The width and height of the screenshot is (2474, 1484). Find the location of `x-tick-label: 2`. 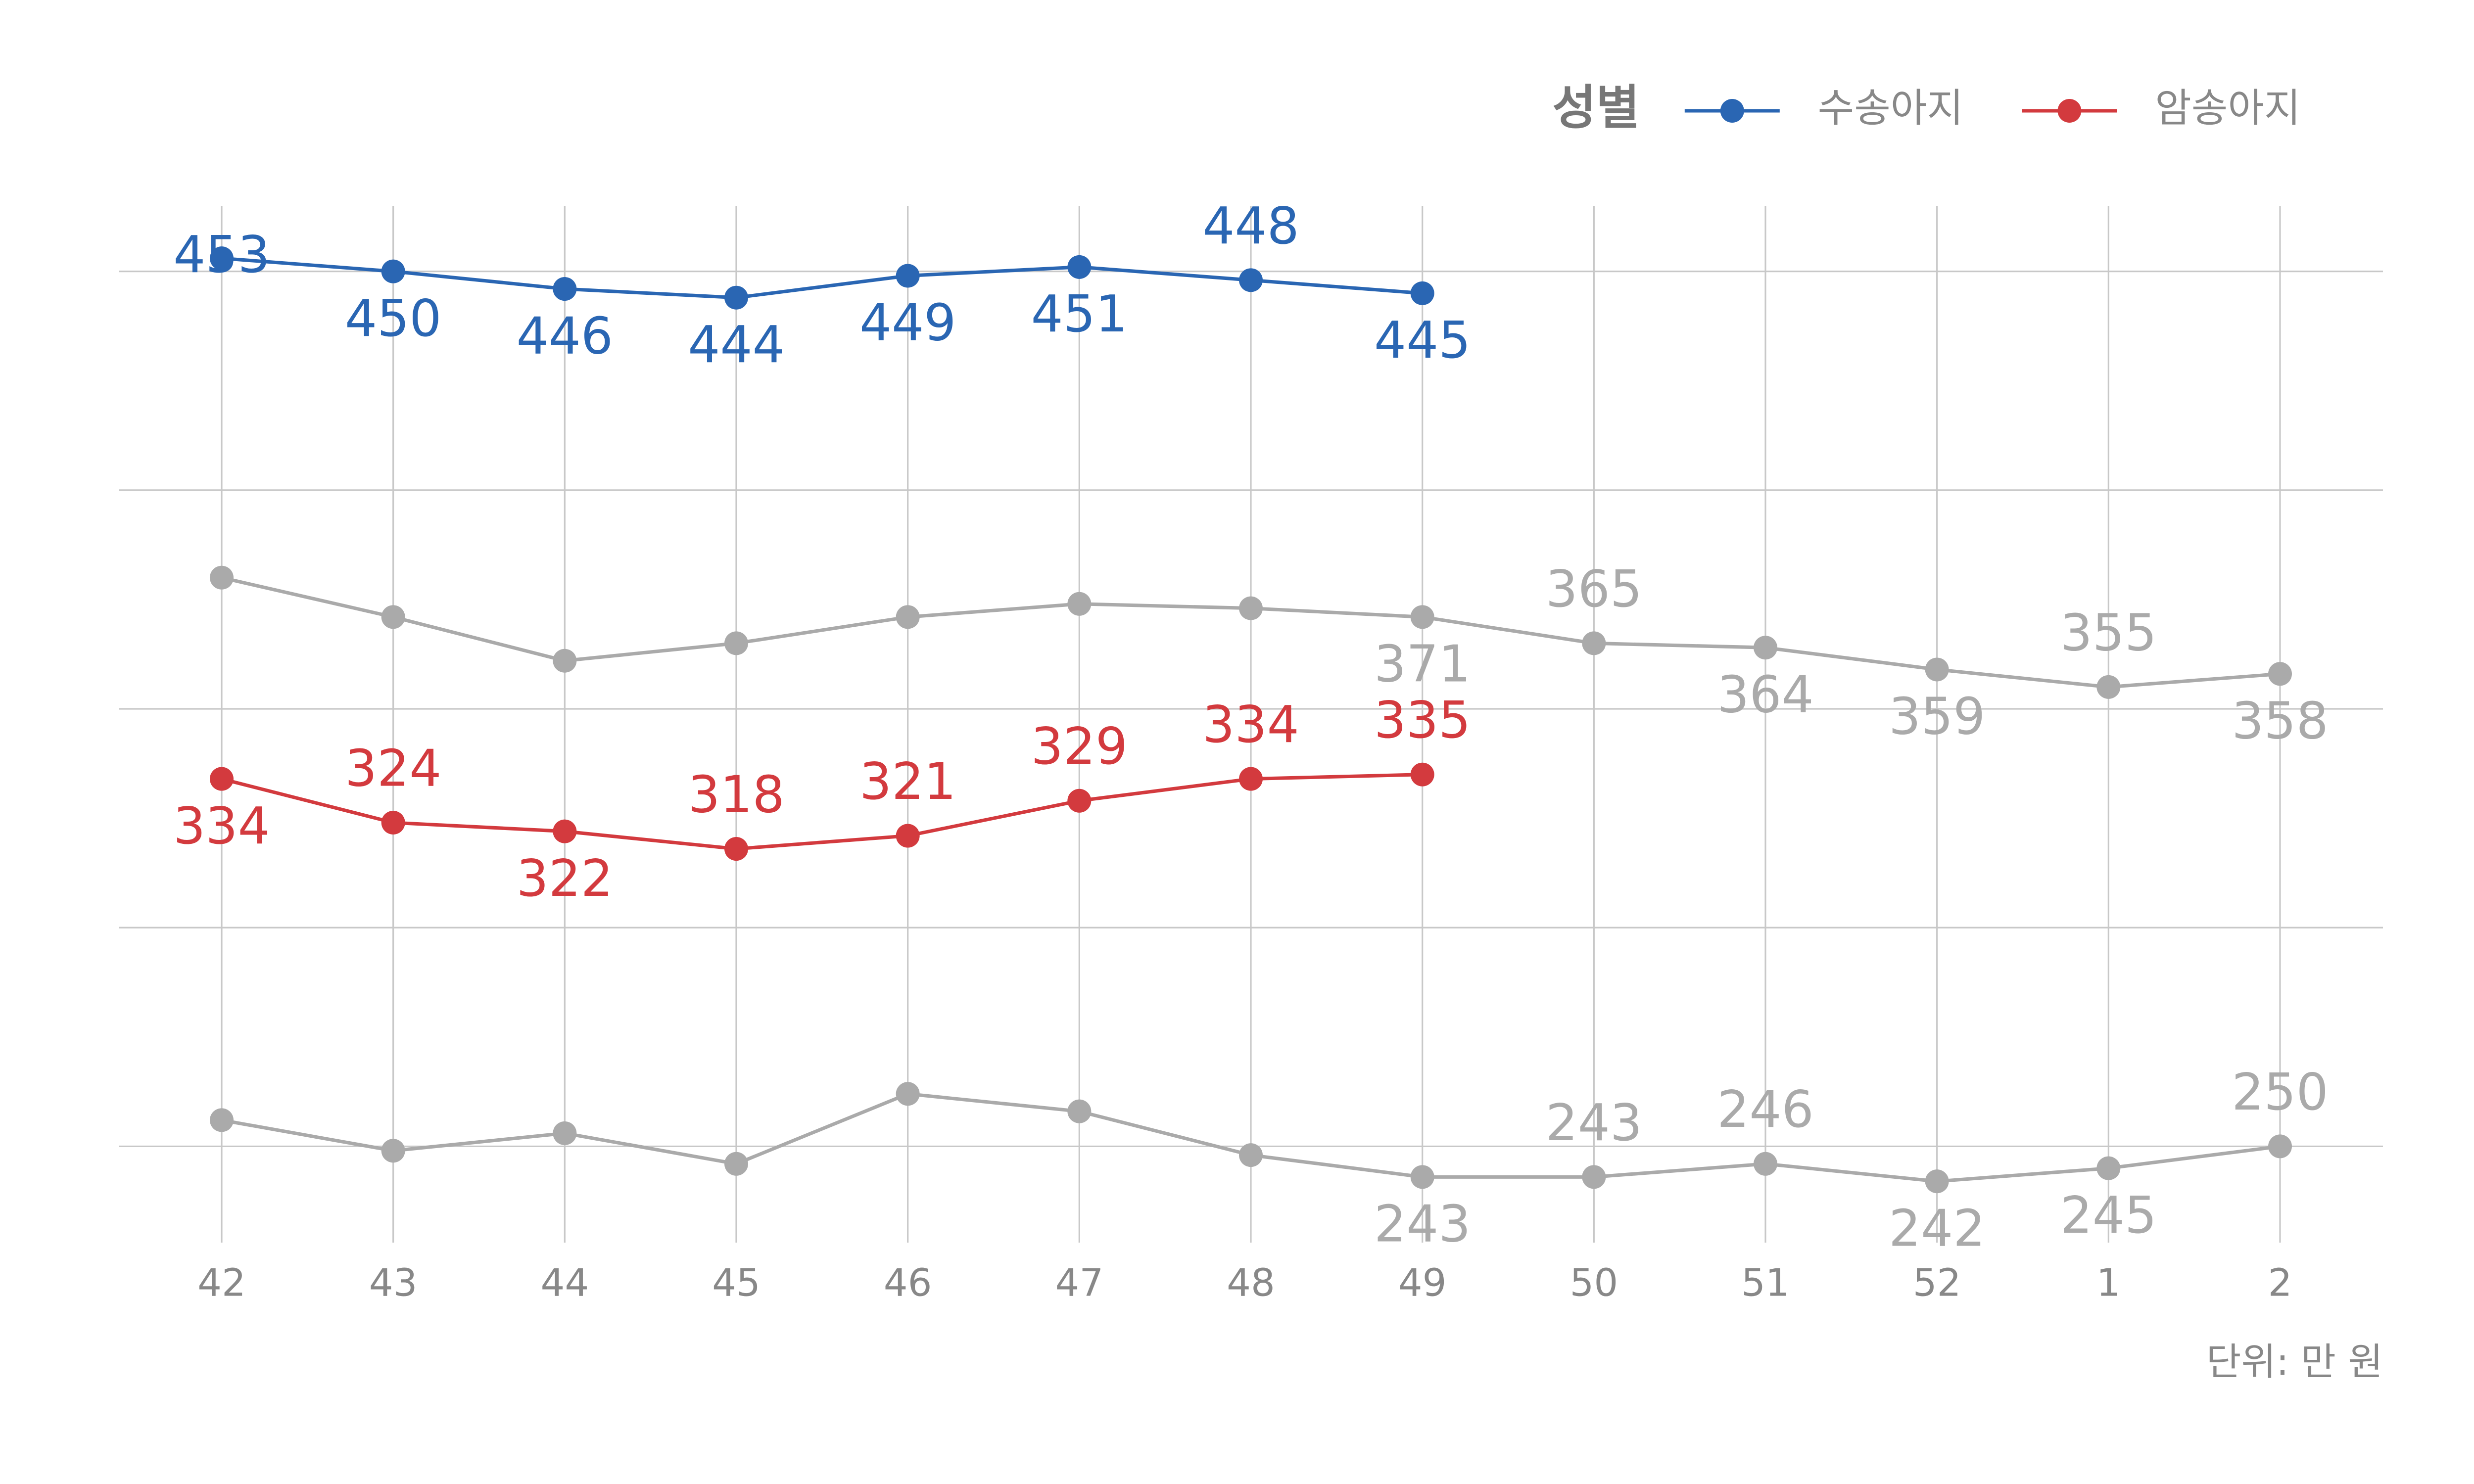

x-tick-label: 2 is located at coordinates (2280, 1283).